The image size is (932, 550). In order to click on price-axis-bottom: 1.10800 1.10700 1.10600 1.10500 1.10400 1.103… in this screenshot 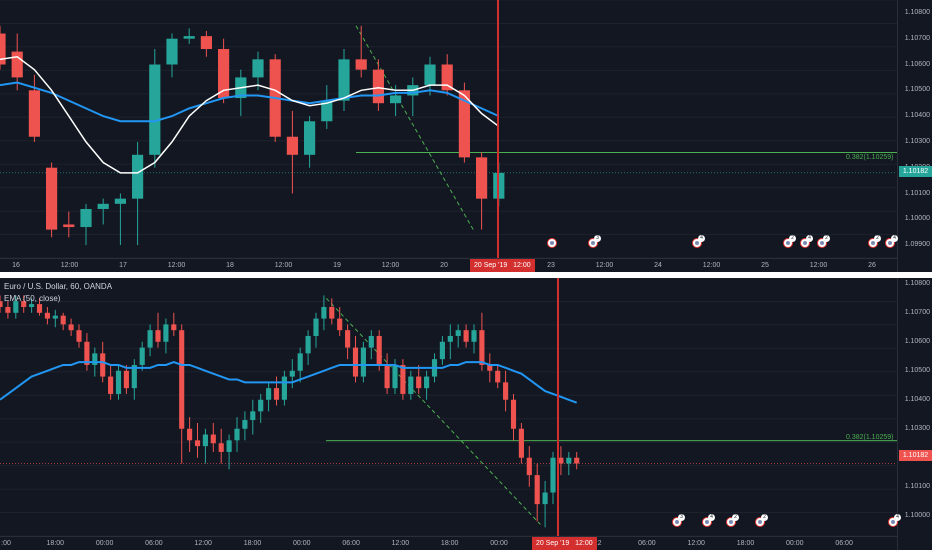, I will do `click(914, 414)`.